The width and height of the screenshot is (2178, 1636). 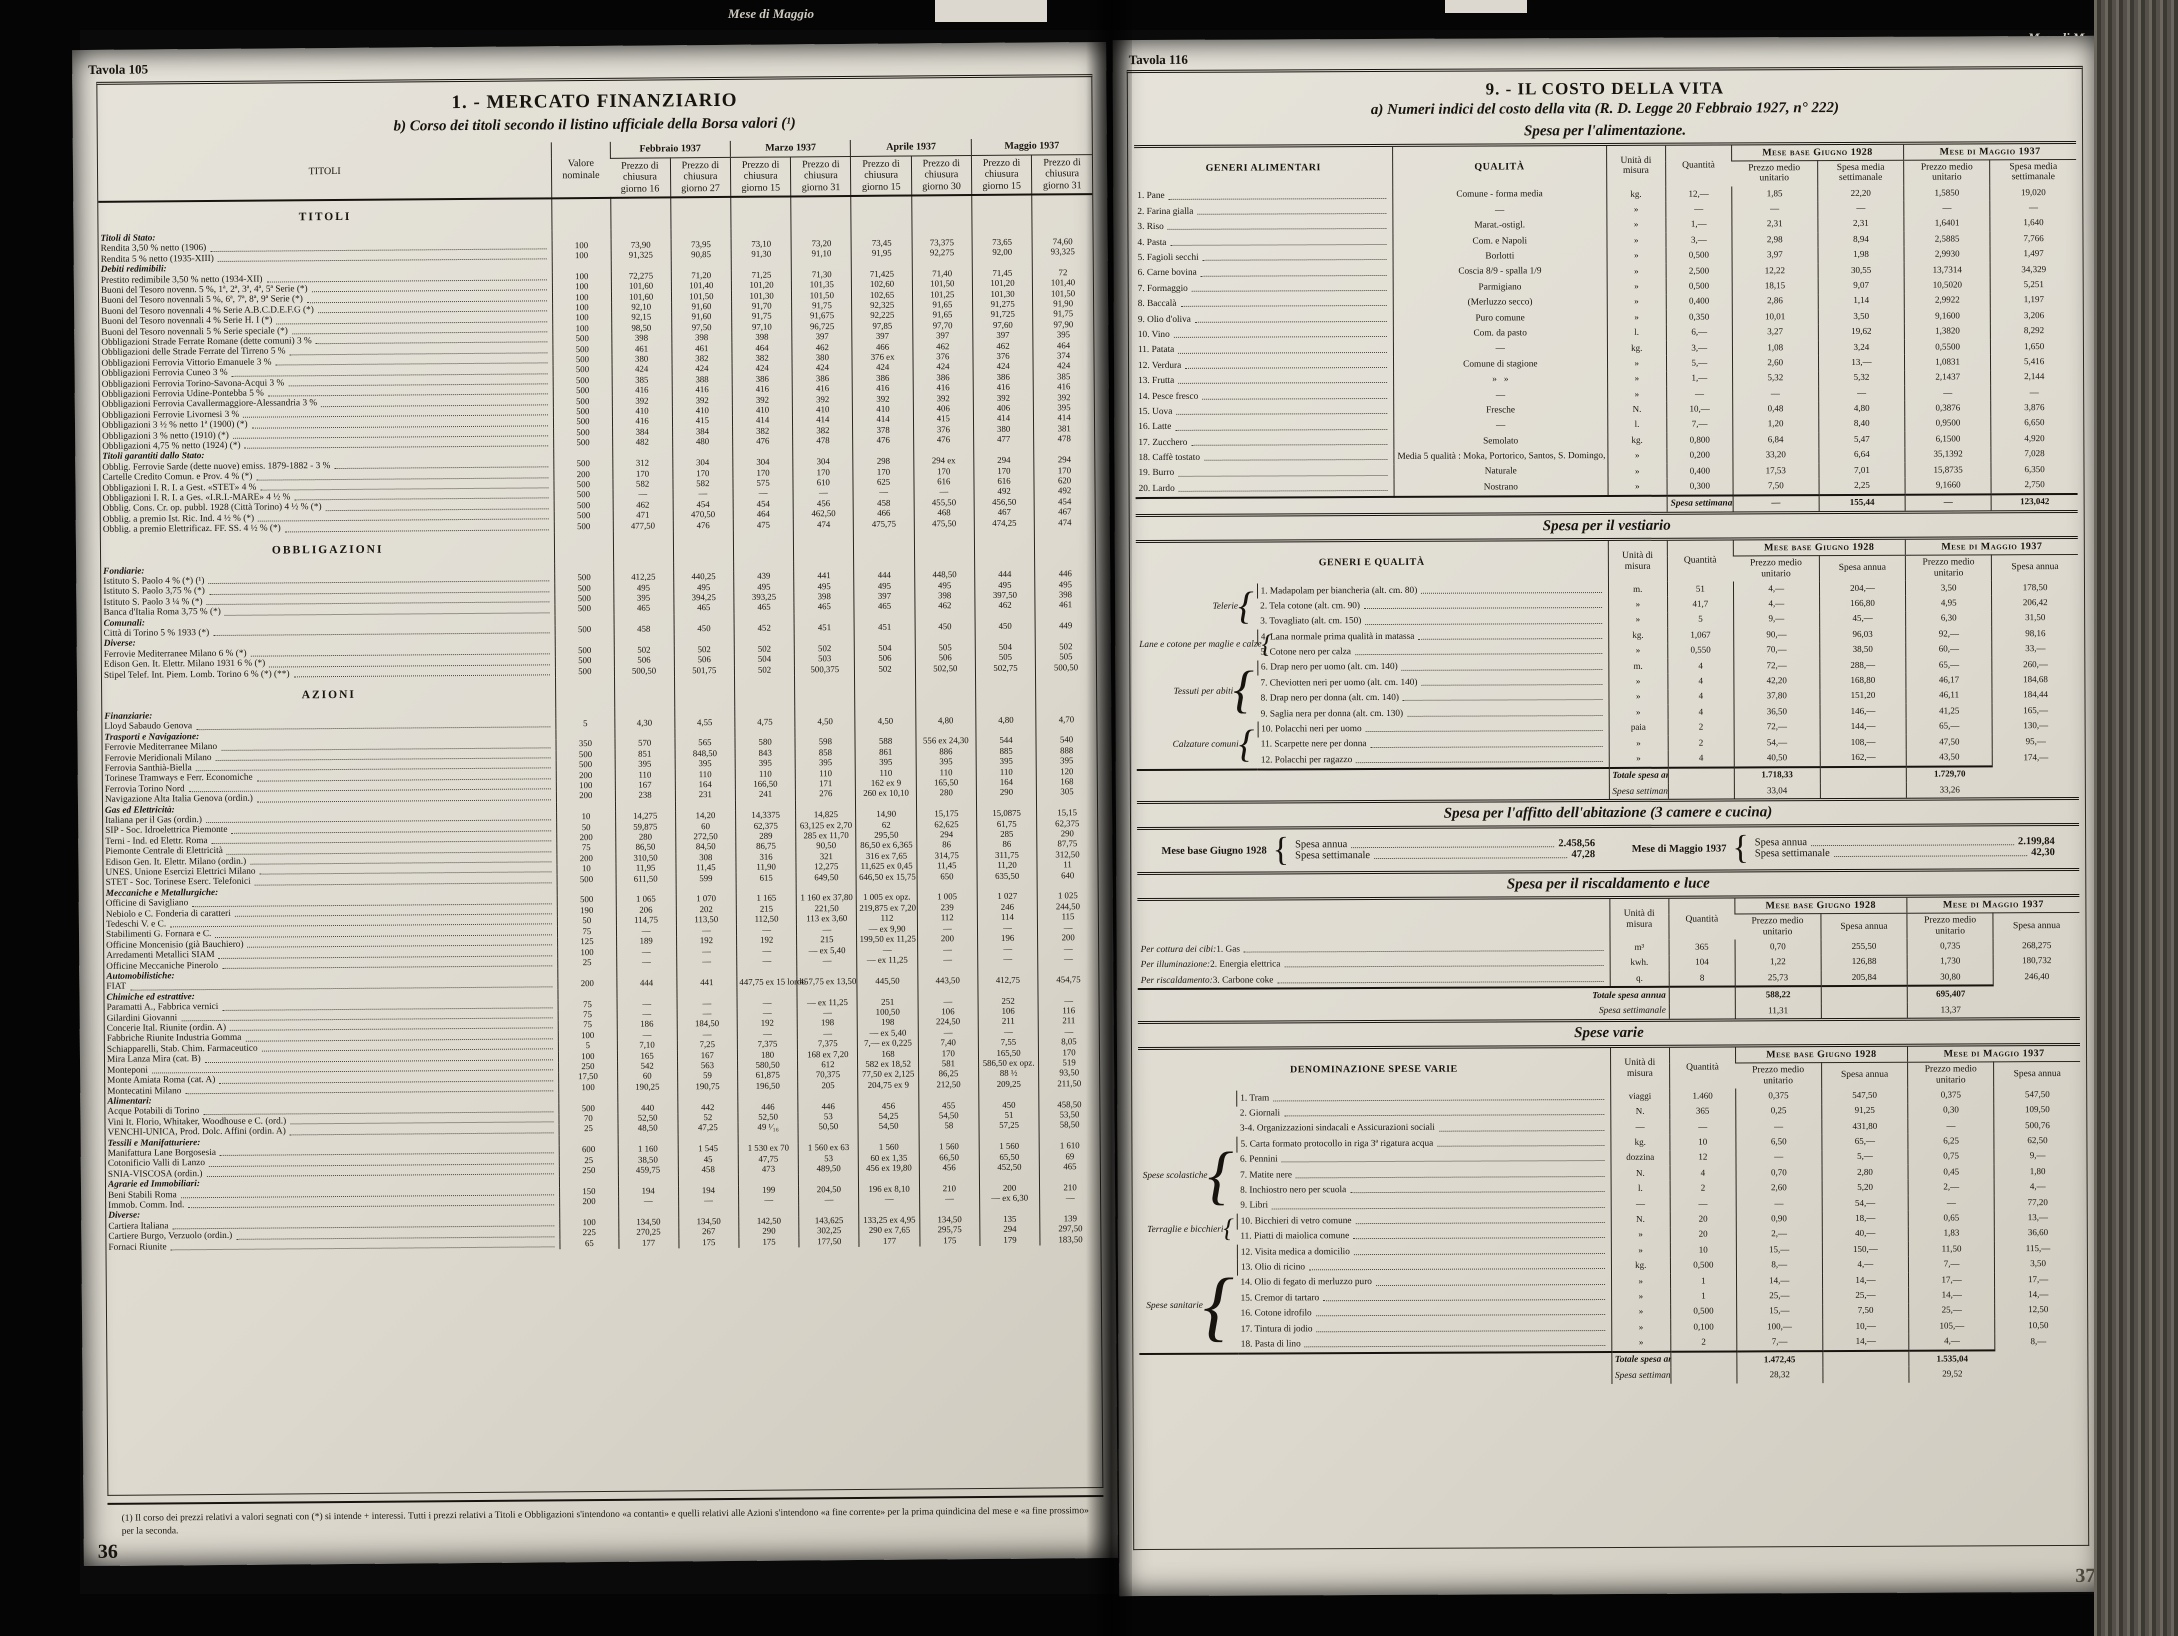 I want to click on spesa-value: 2,31, so click(x=1774, y=224).